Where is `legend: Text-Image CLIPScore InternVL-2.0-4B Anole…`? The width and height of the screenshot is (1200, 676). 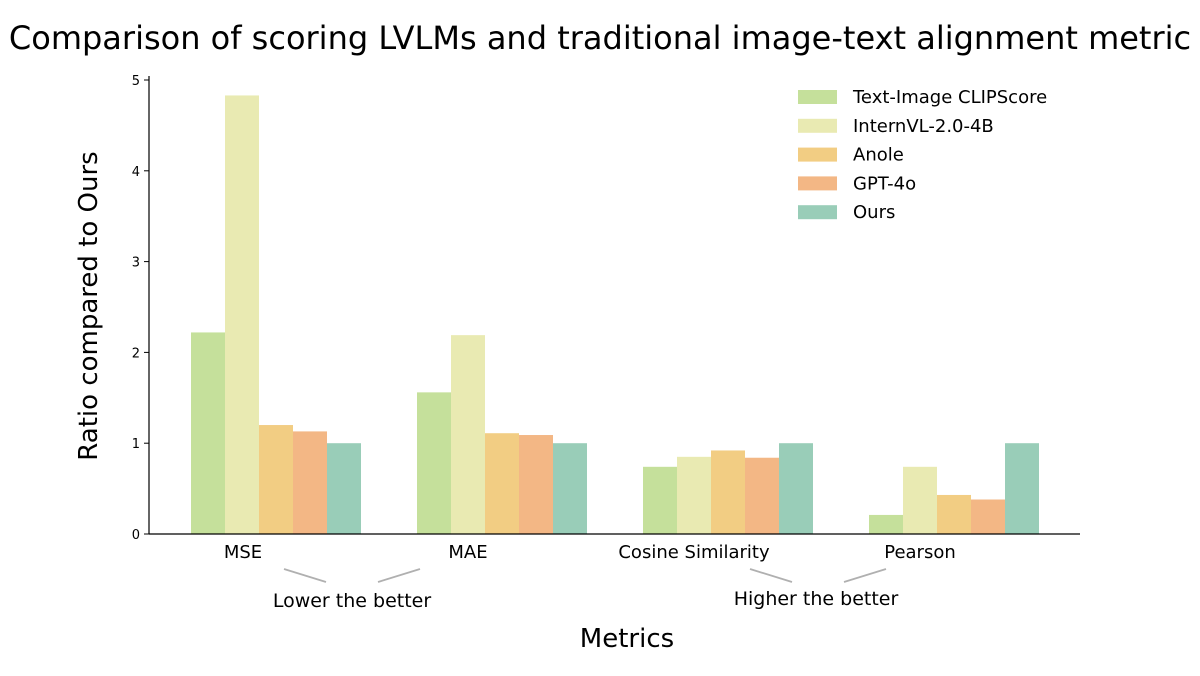
legend: Text-Image CLIPScore InternVL-2.0-4B Anole… is located at coordinates (922, 155).